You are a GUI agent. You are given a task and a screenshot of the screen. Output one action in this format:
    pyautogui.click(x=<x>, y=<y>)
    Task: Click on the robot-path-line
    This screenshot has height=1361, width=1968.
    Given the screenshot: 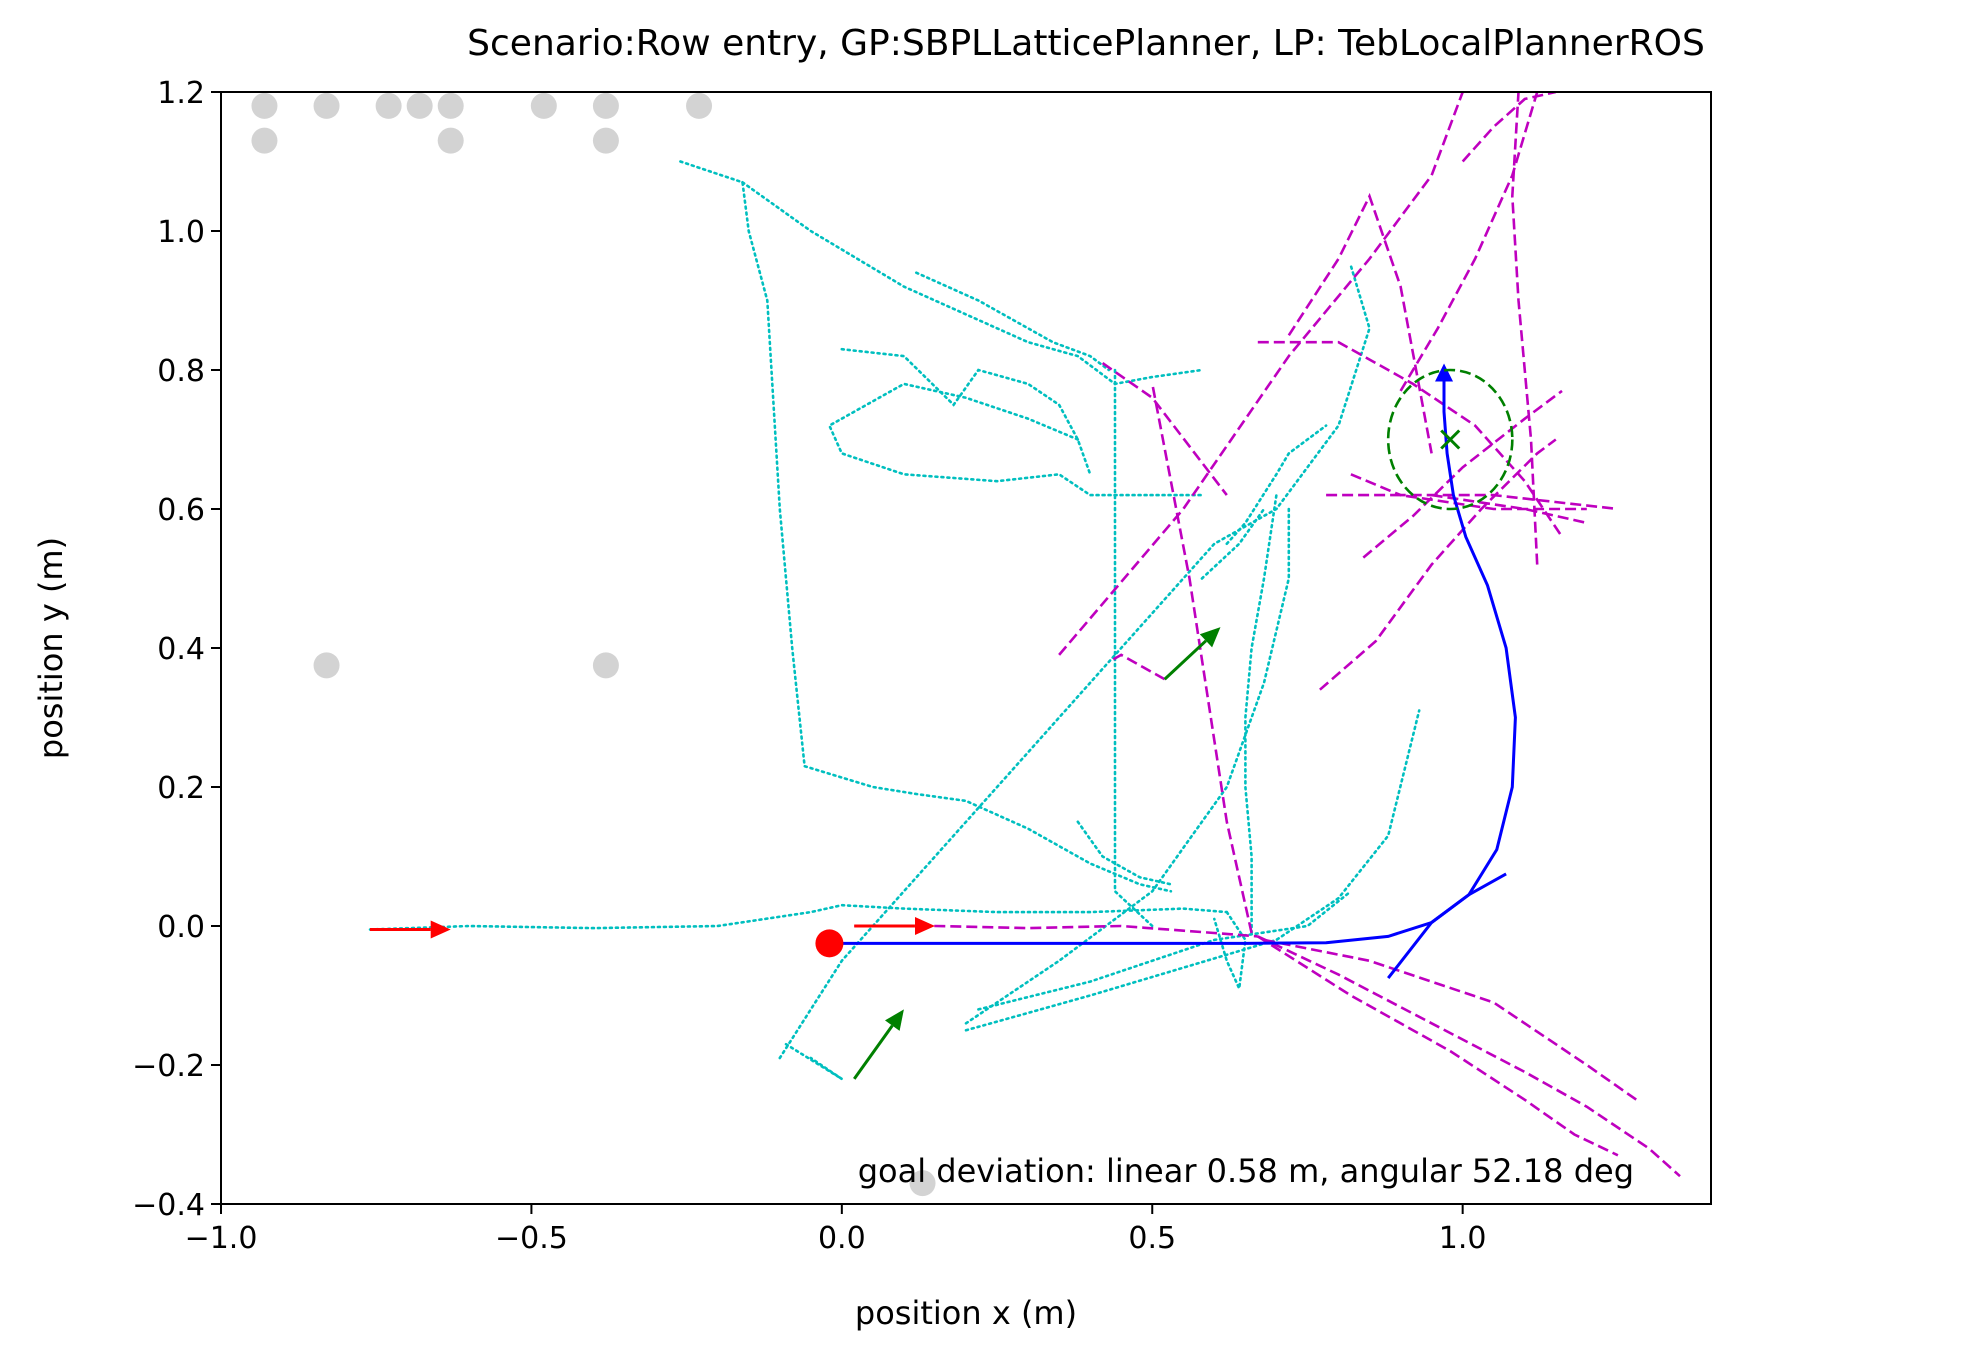 What is the action you would take?
    pyautogui.click(x=1173, y=659)
    